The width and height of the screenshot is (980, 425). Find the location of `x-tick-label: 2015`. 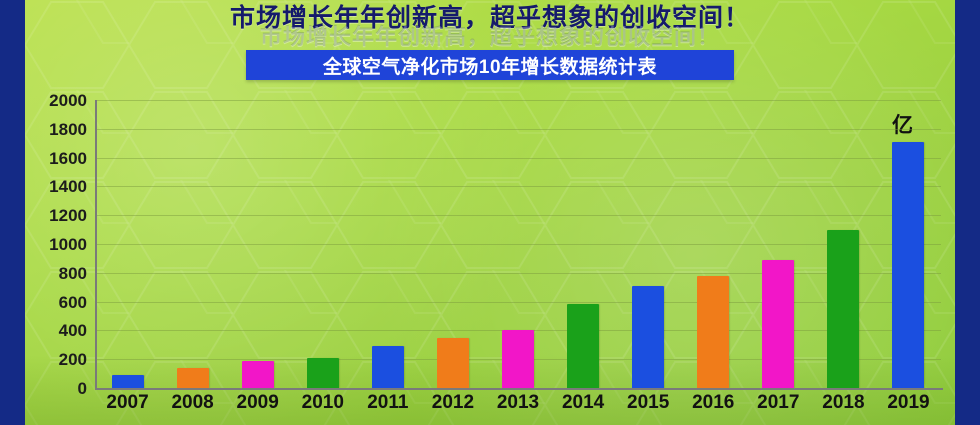

x-tick-label: 2015 is located at coordinates (648, 402).